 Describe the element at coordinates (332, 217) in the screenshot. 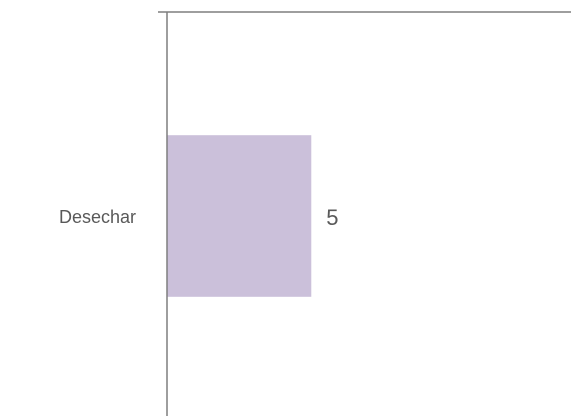

I see `data-label: 5` at that location.